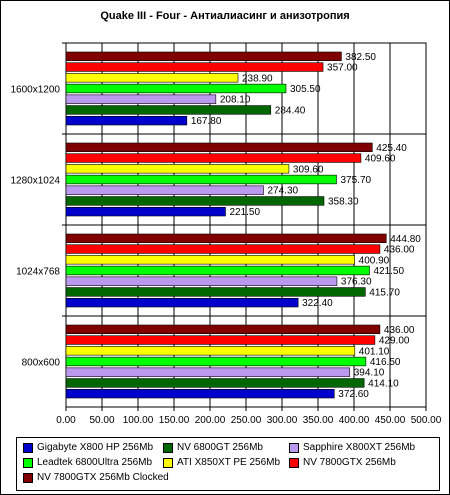  What do you see at coordinates (374, 260) in the screenshot?
I see `data-label: 400.90` at bounding box center [374, 260].